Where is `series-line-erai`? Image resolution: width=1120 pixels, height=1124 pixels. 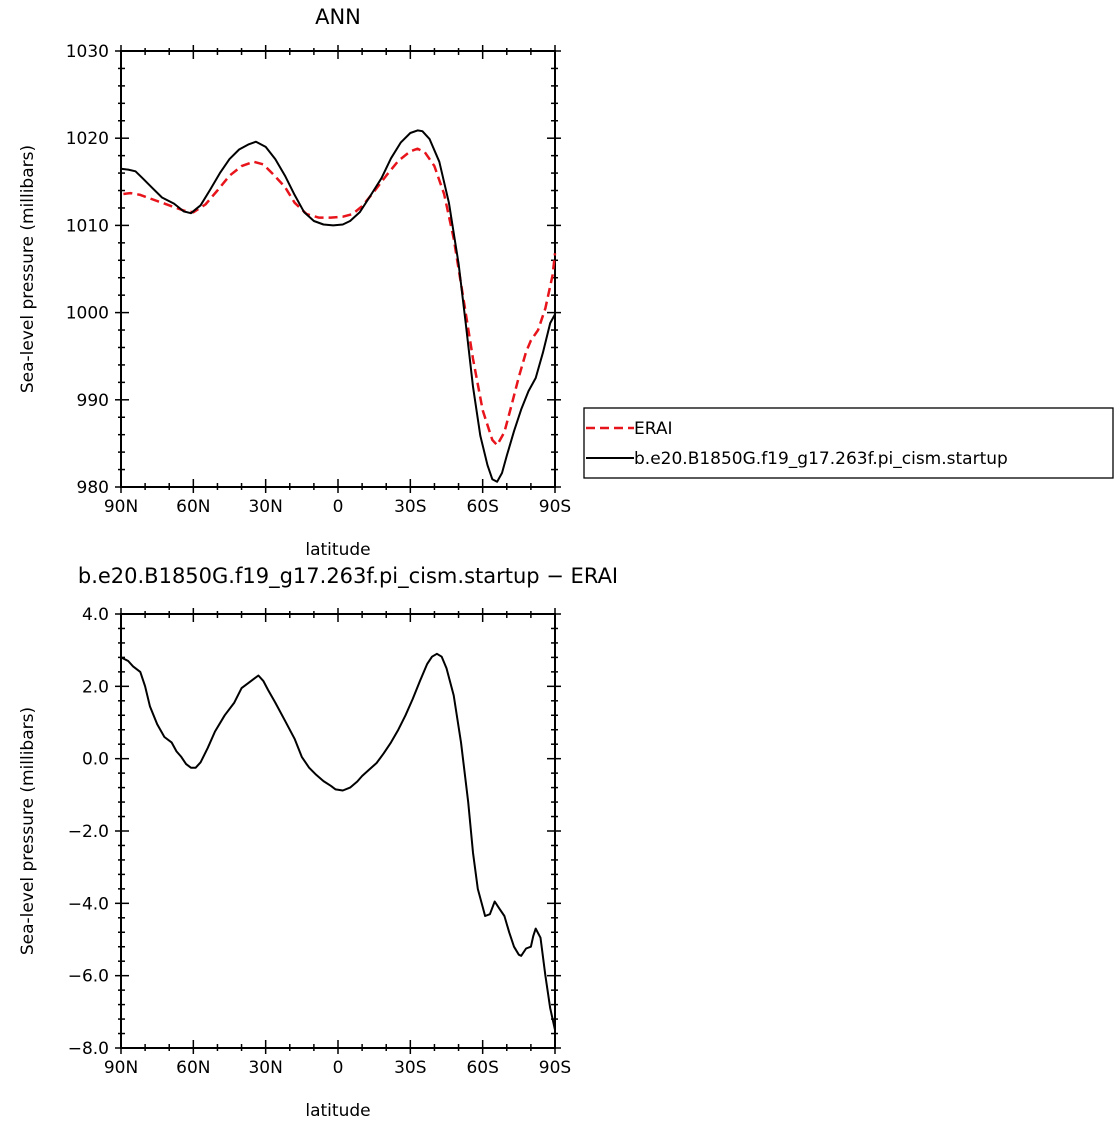
series-line-erai is located at coordinates (340, 297).